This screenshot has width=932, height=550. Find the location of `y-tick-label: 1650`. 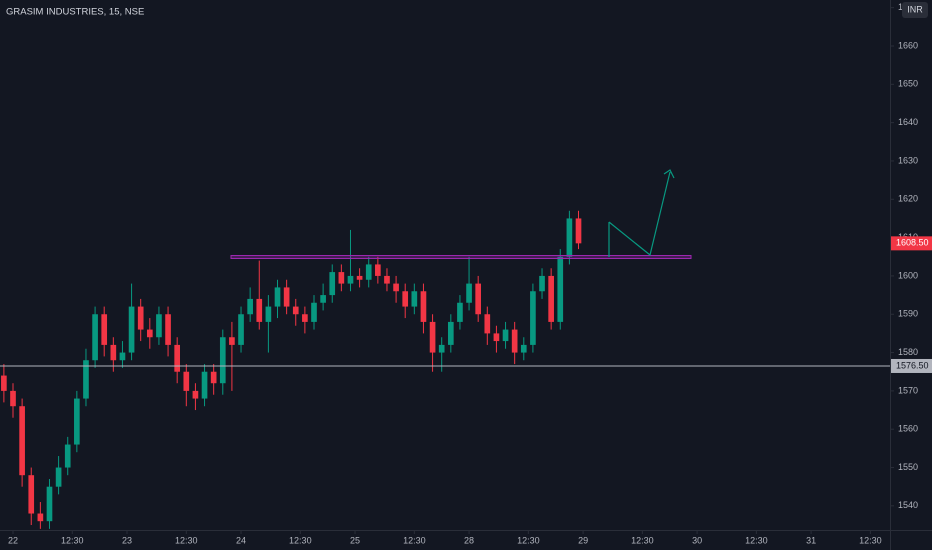

y-tick-label: 1650 is located at coordinates (908, 84).